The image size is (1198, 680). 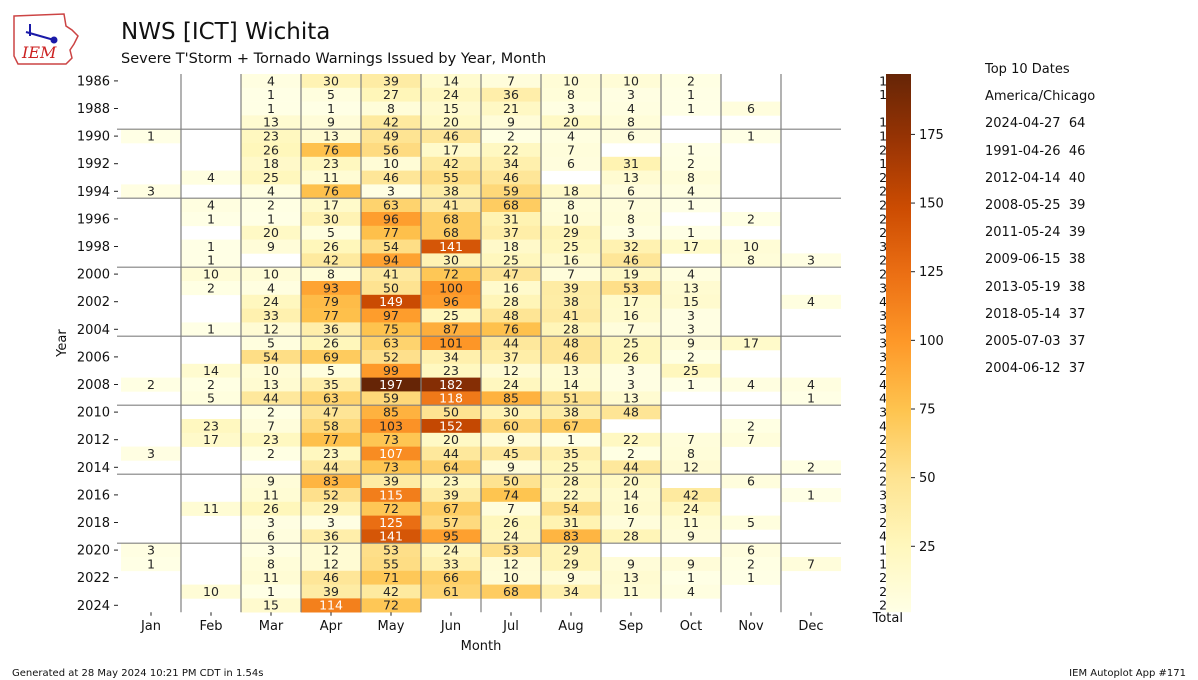 I want to click on cell-value-label: 24, so click(x=271, y=301).